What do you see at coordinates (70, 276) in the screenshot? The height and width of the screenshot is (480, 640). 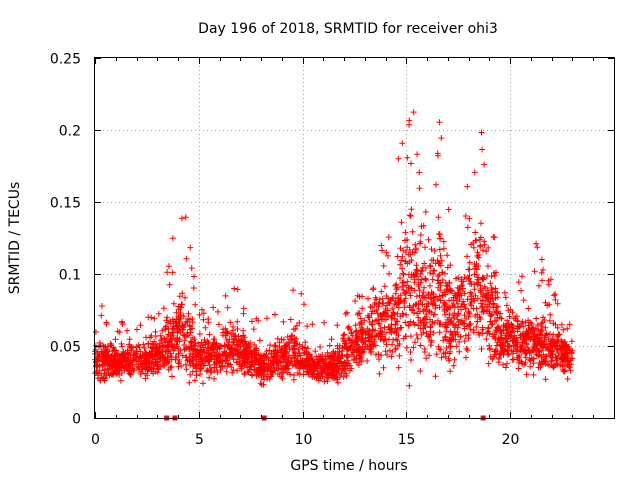 I see `y-tick-label: 0.1` at bounding box center [70, 276].